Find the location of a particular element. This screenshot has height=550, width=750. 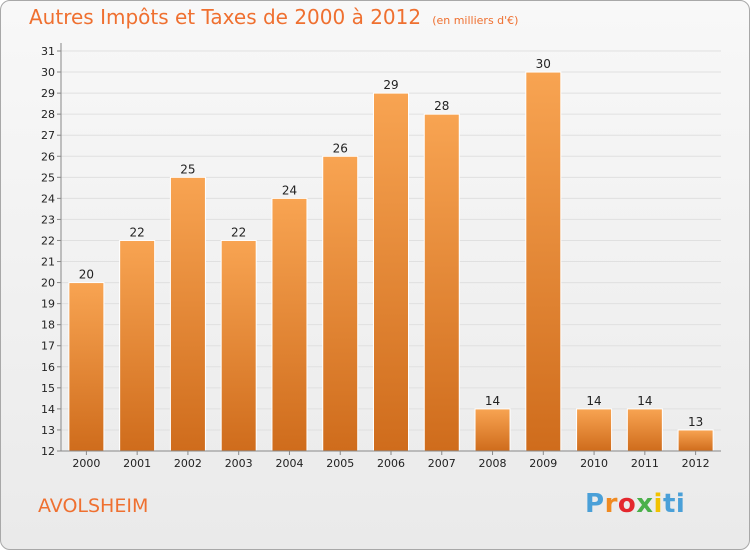

title-unit: (en milliers d'€) is located at coordinates (475, 20).